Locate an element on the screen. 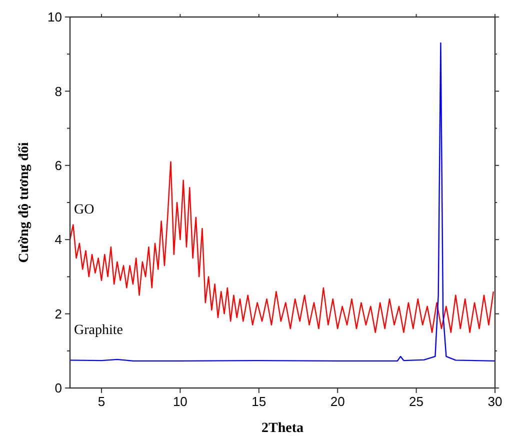 This screenshot has height=446, width=511. x-tick-label: 30 is located at coordinates (495, 401).